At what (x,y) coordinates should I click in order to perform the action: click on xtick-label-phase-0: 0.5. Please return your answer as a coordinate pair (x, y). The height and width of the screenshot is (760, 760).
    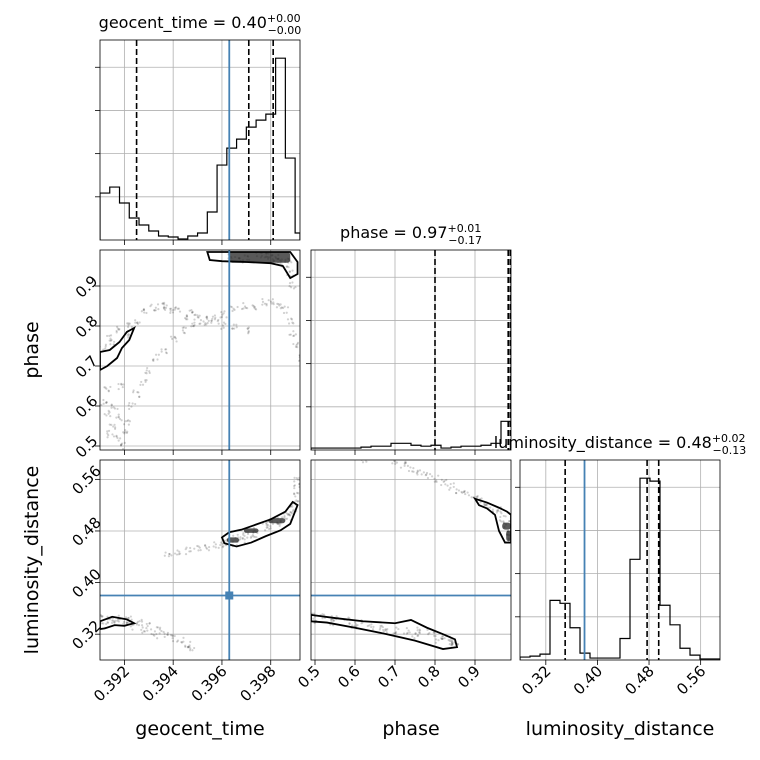
    Looking at the image, I should click on (309, 677).